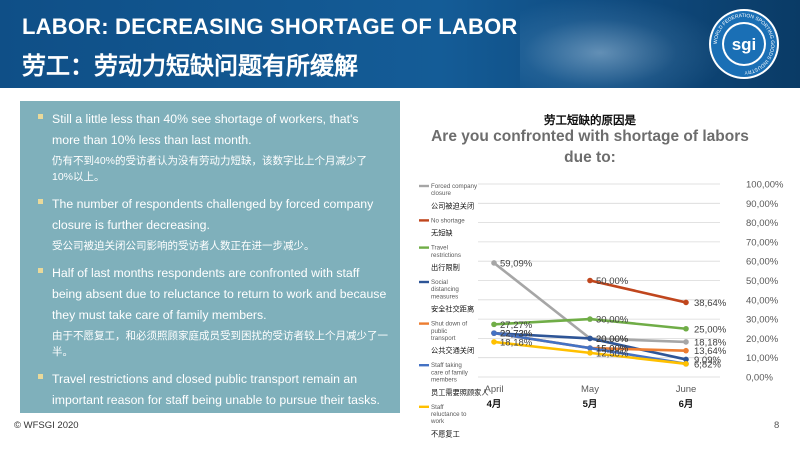  What do you see at coordinates (442, 233) in the screenshot?
I see `legend-label-zh: 无短缺` at bounding box center [442, 233].